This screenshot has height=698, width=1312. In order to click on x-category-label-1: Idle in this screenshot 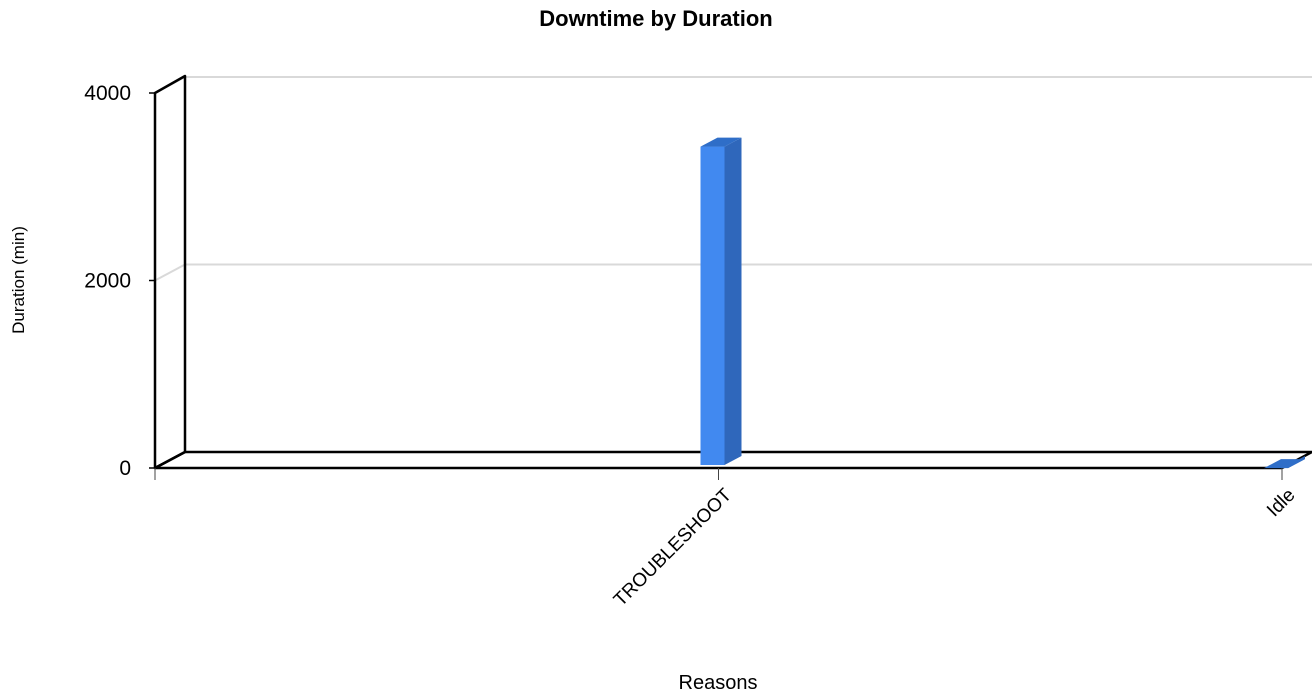, I will do `click(1281, 503)`.